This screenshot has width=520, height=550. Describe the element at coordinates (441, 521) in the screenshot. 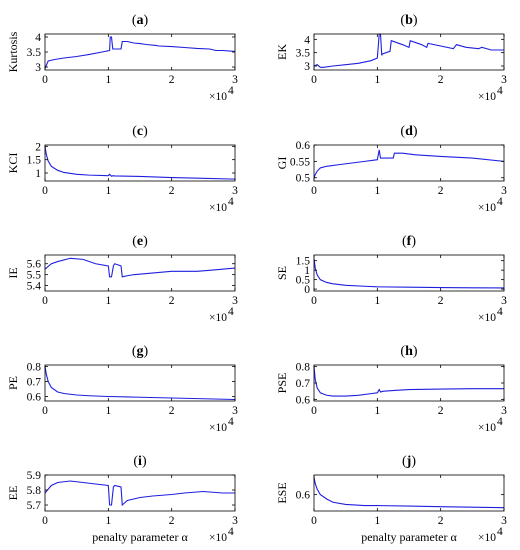

I see `x-tick-label-j-2: 2` at that location.